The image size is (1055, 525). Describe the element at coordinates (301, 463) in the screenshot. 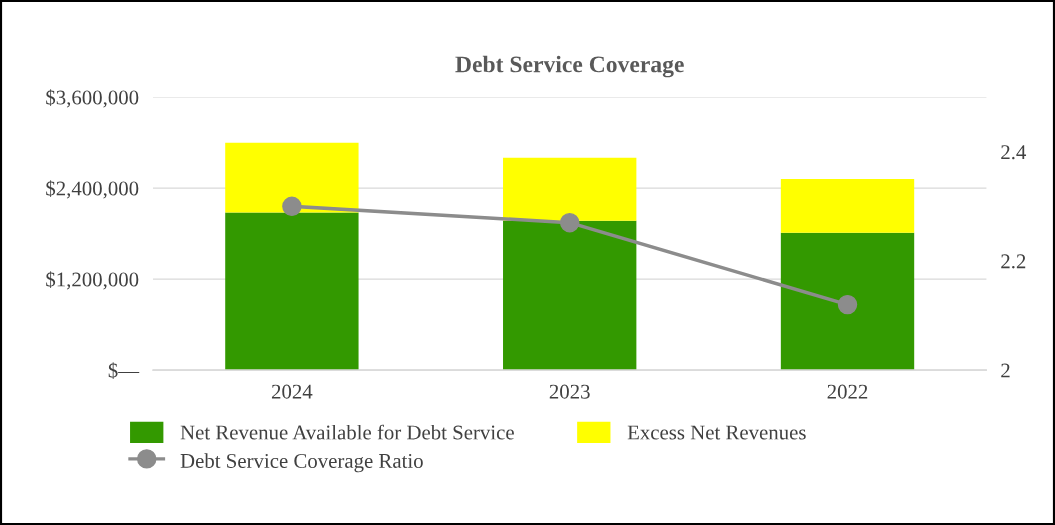

I see `legend-label: Debt Service Coverage Ratio` at that location.